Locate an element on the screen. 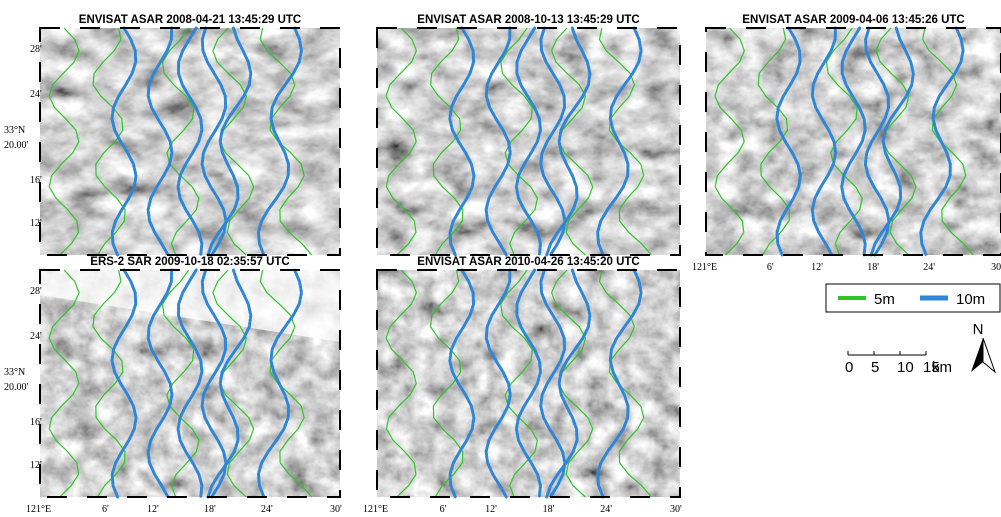  north-label: N is located at coordinates (978, 329).